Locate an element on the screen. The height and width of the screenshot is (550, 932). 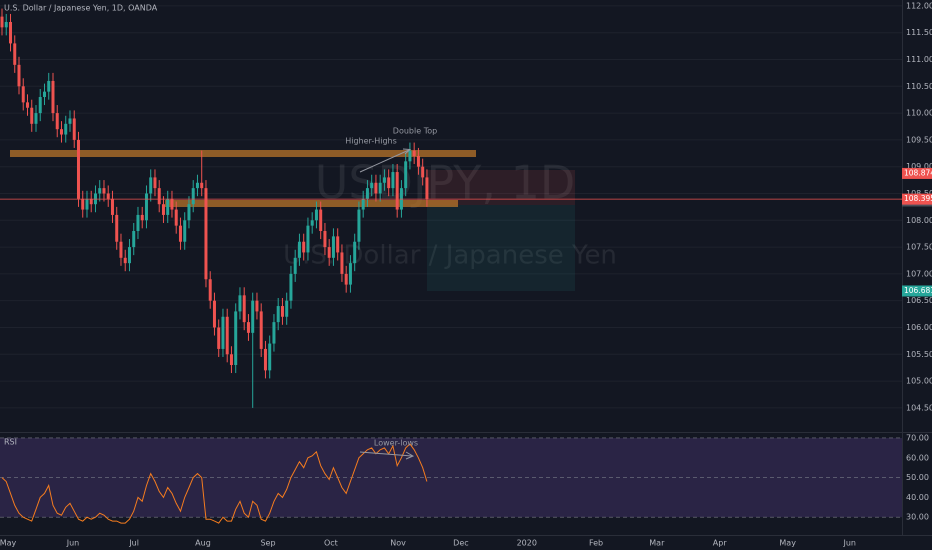
y-tick-label: 111.500 is located at coordinates (919, 32).